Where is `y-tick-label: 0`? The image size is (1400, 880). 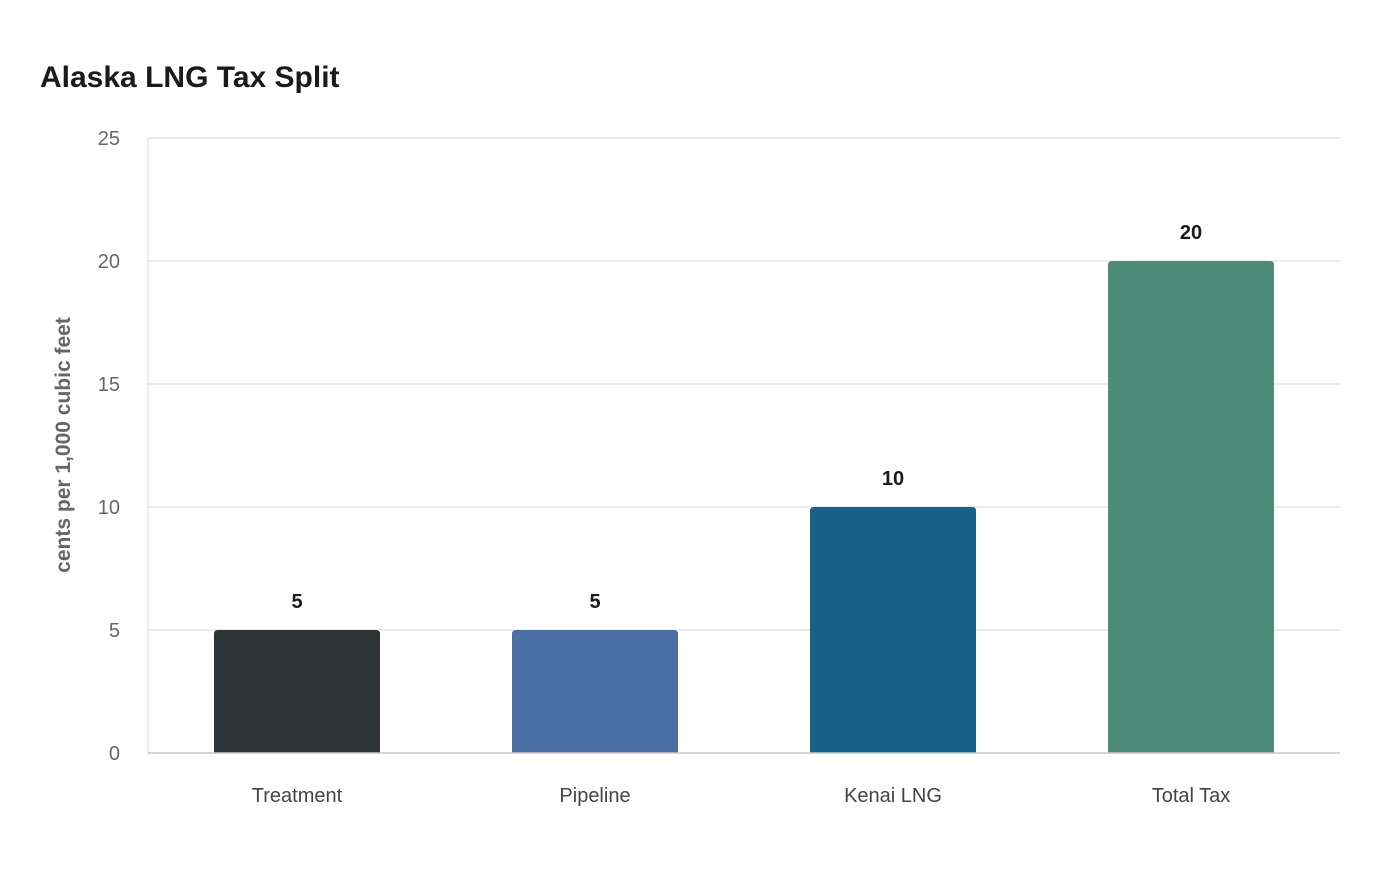
y-tick-label: 0 is located at coordinates (114, 754).